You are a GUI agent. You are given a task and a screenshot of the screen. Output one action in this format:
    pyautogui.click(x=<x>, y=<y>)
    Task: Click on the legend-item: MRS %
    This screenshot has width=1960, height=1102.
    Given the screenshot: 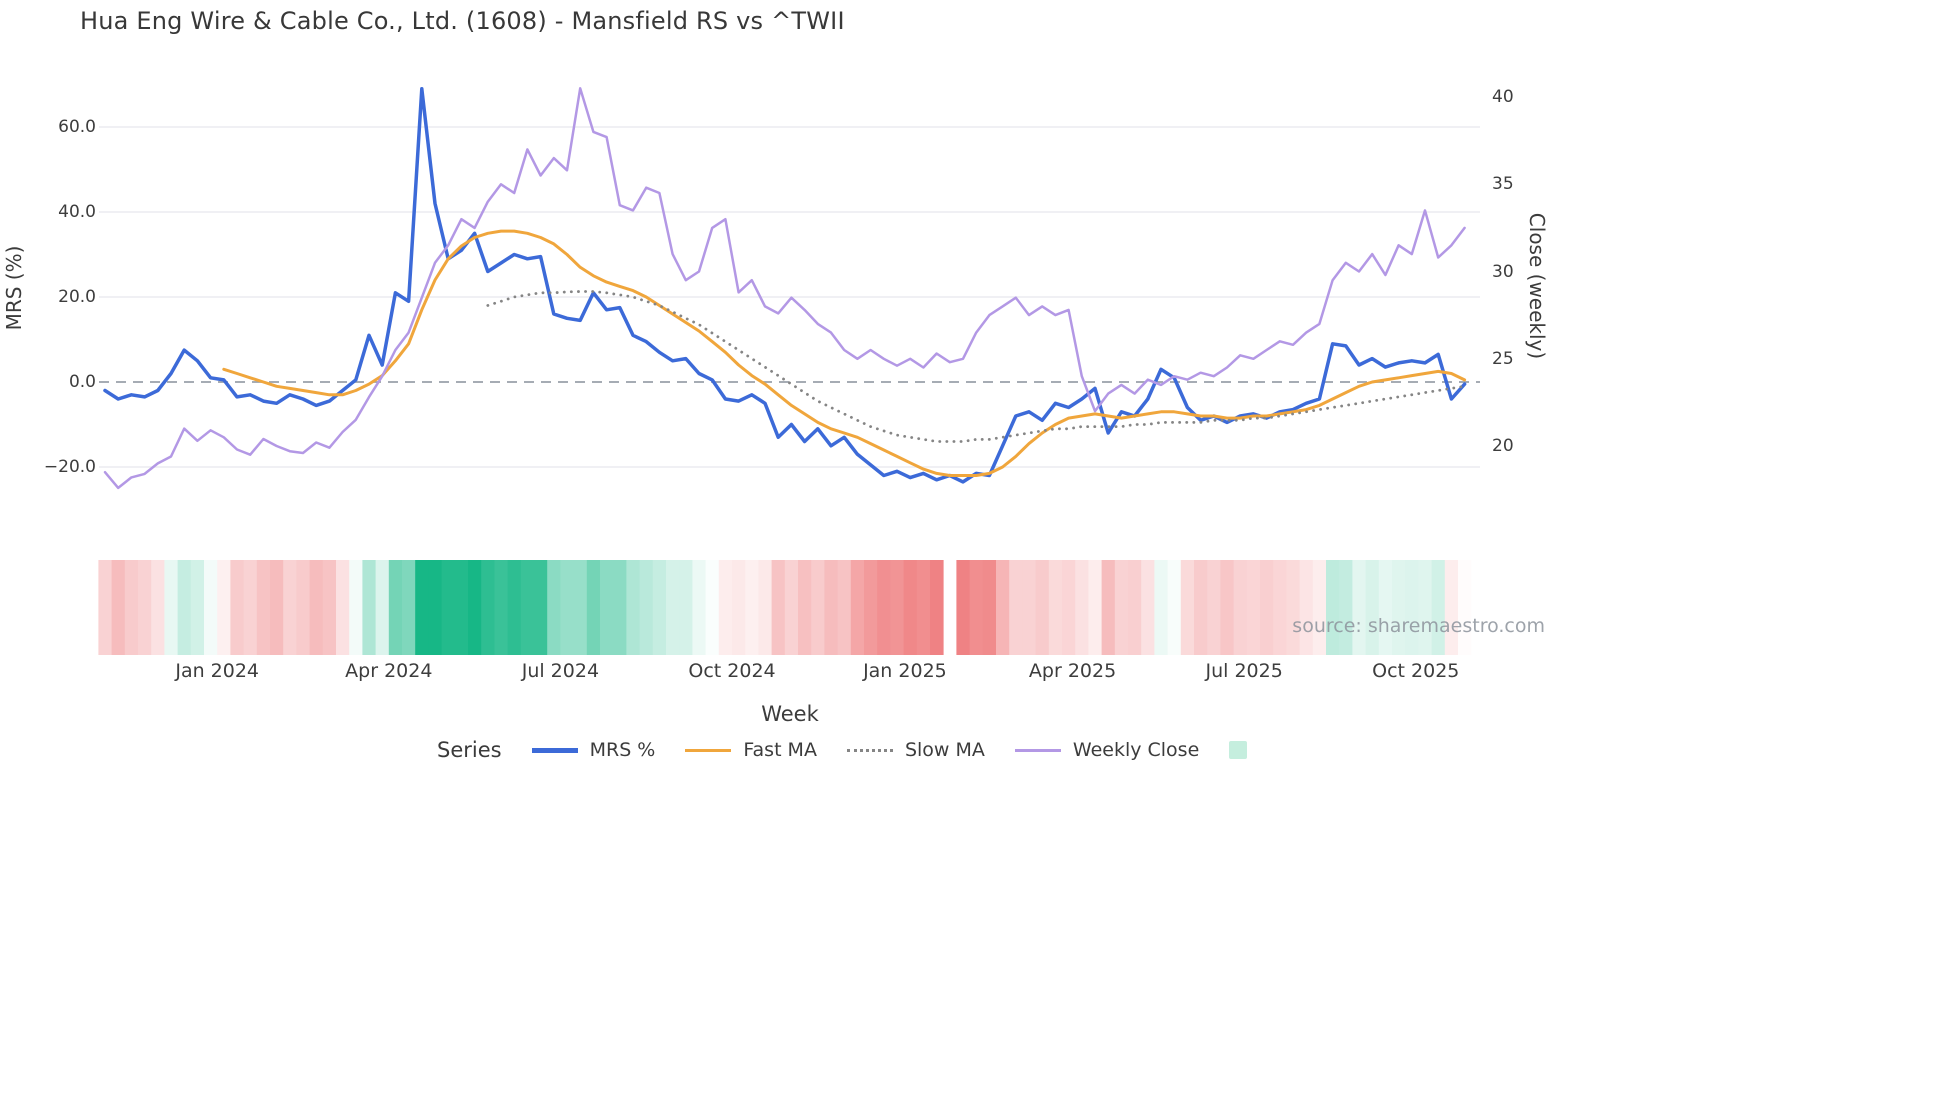 What is the action you would take?
    pyautogui.click(x=593, y=750)
    